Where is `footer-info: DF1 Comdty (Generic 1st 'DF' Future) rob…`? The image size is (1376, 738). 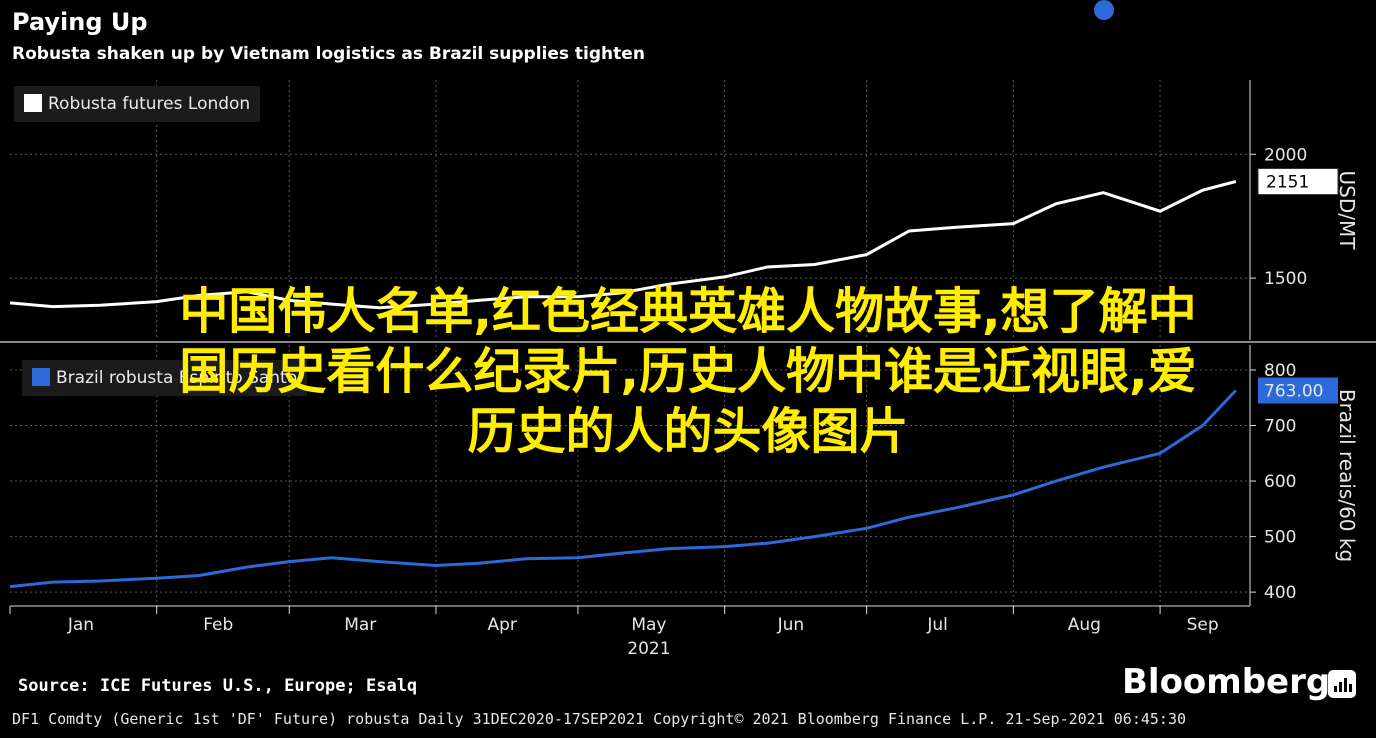
footer-info: DF1 Comdty (Generic 1st 'DF' Future) rob… is located at coordinates (599, 719).